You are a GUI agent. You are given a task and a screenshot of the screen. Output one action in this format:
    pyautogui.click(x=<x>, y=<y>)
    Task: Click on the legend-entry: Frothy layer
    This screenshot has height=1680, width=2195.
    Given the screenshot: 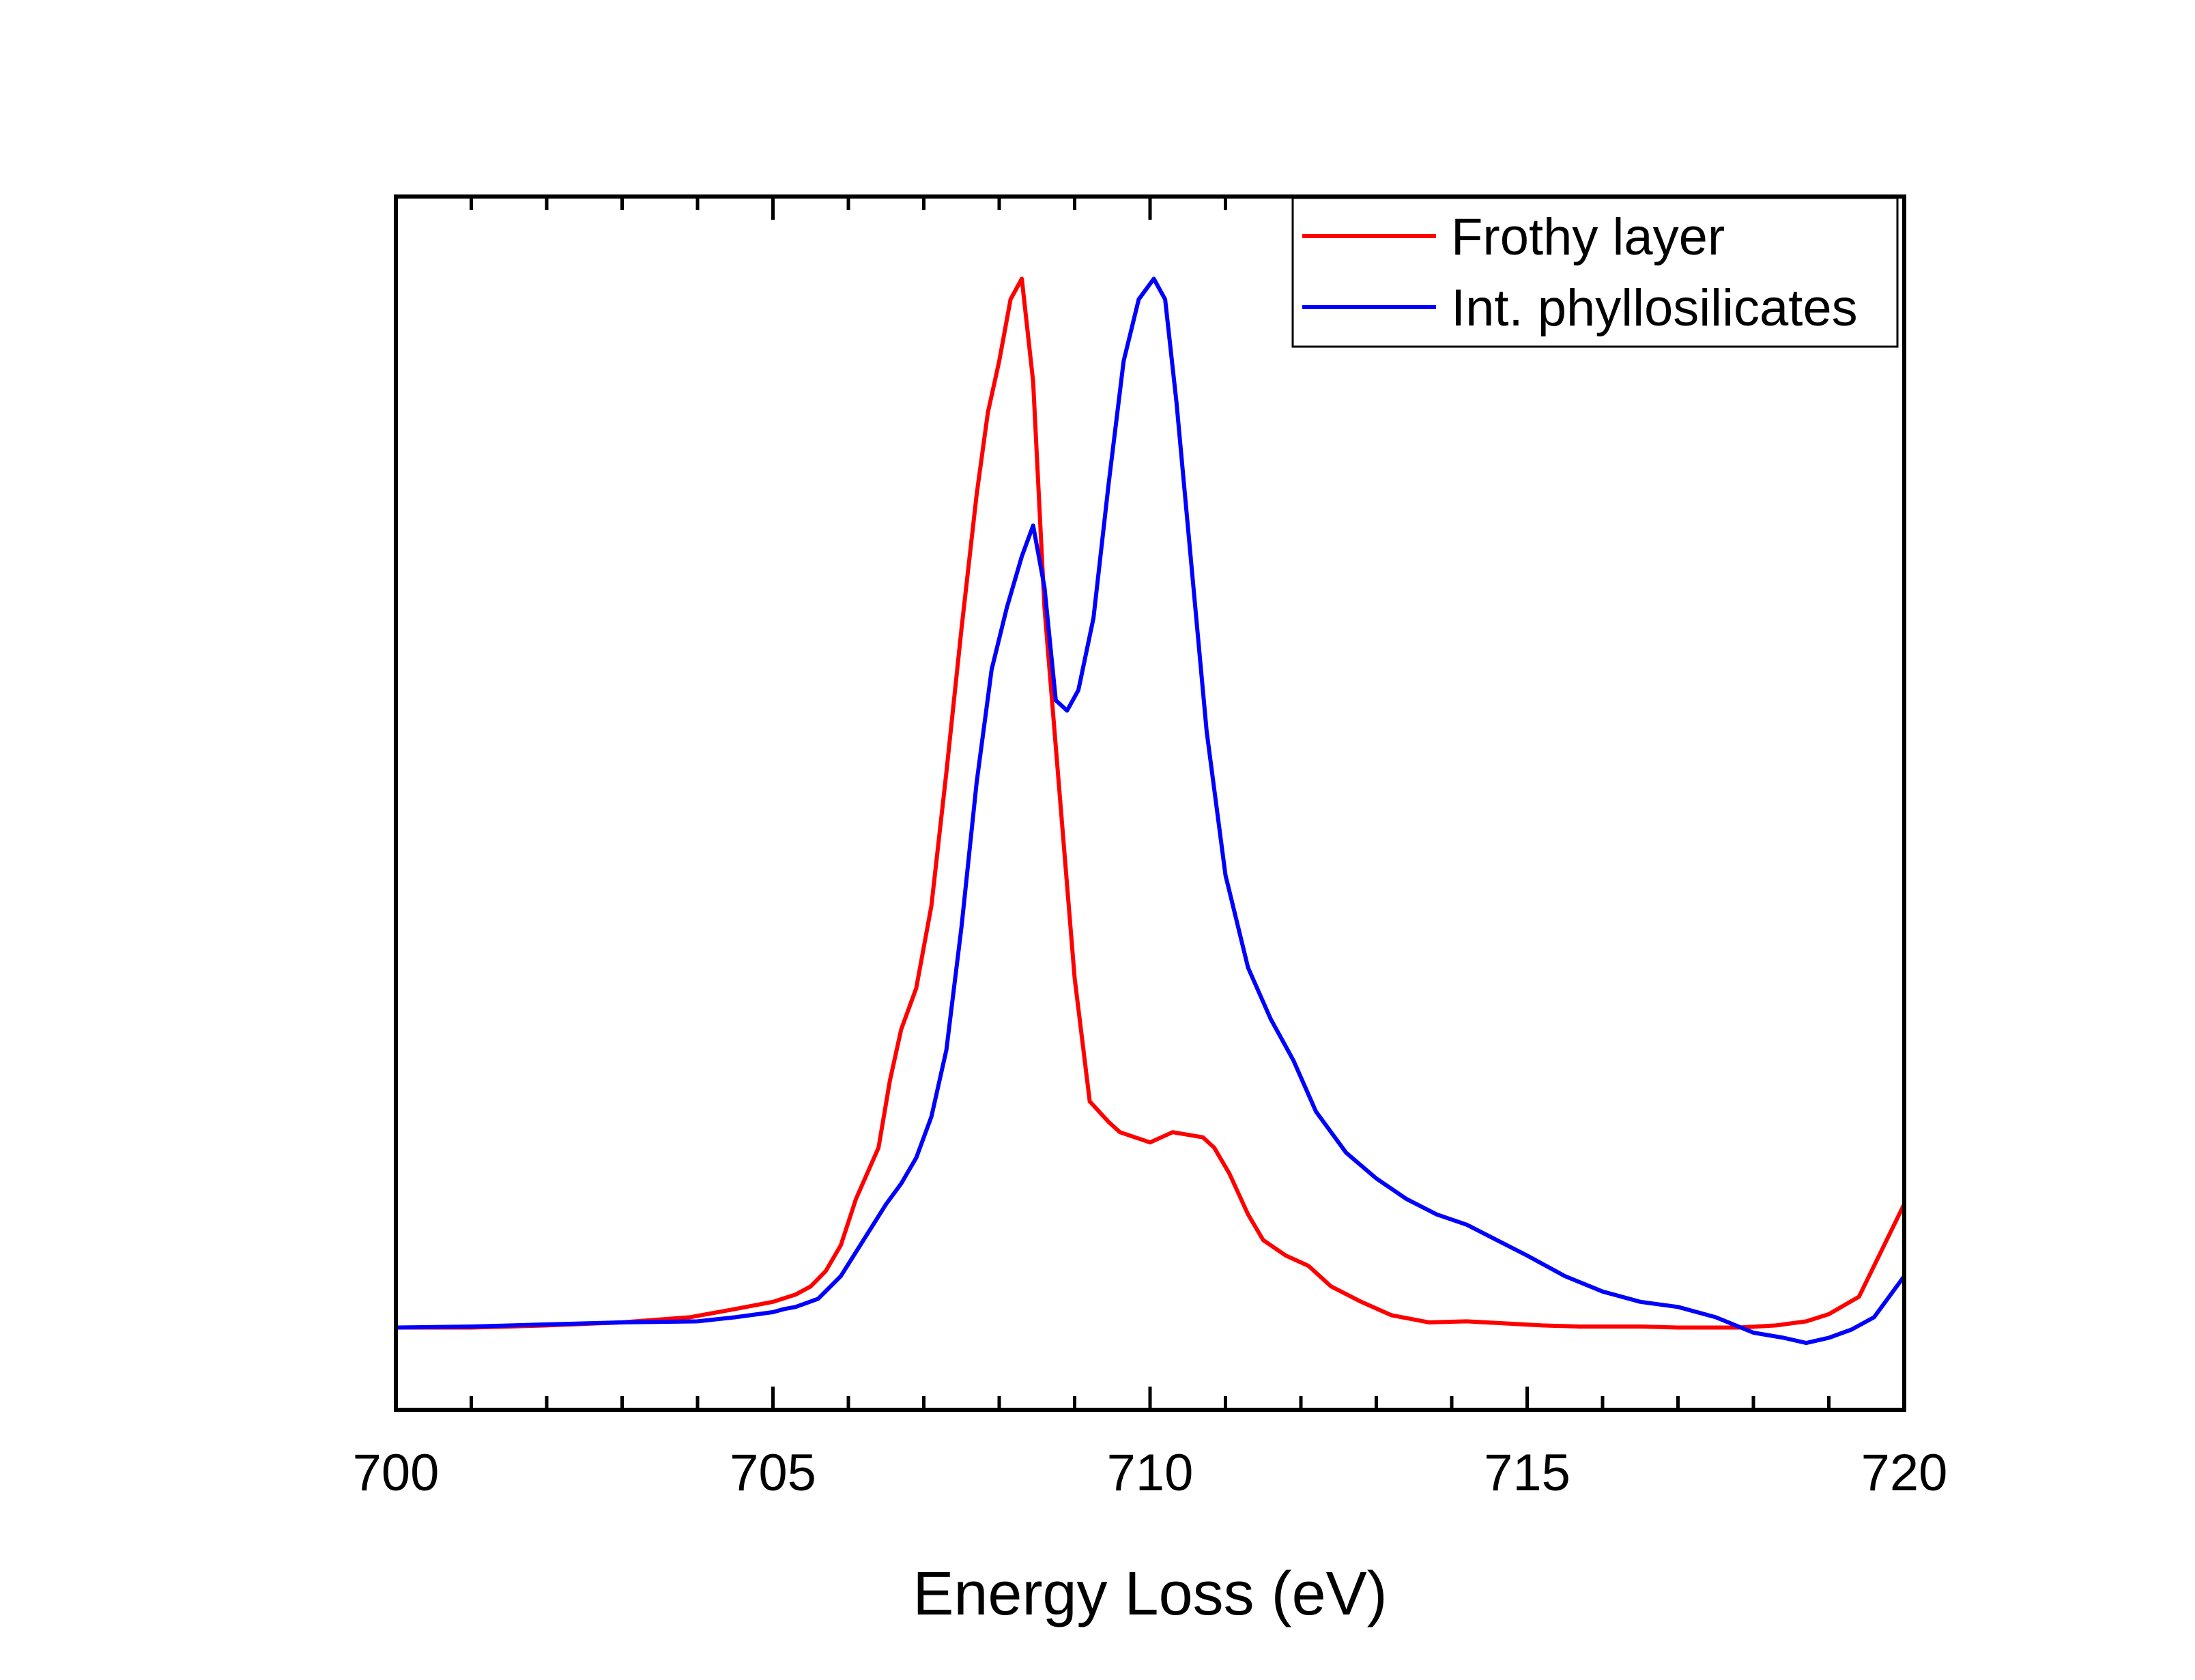 What is the action you would take?
    pyautogui.click(x=1513, y=237)
    